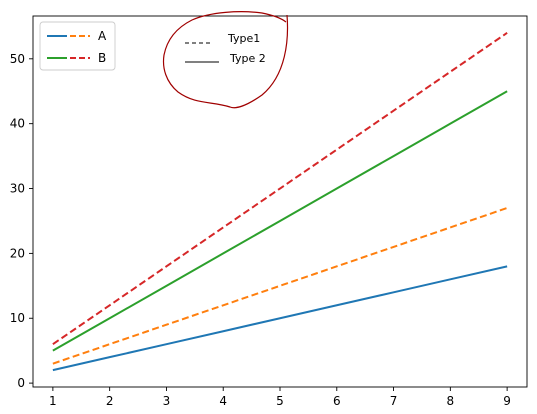 This screenshot has width=537, height=414. Describe the element at coordinates (17, 59) in the screenshot. I see `y-tick-label-50: 50` at that location.